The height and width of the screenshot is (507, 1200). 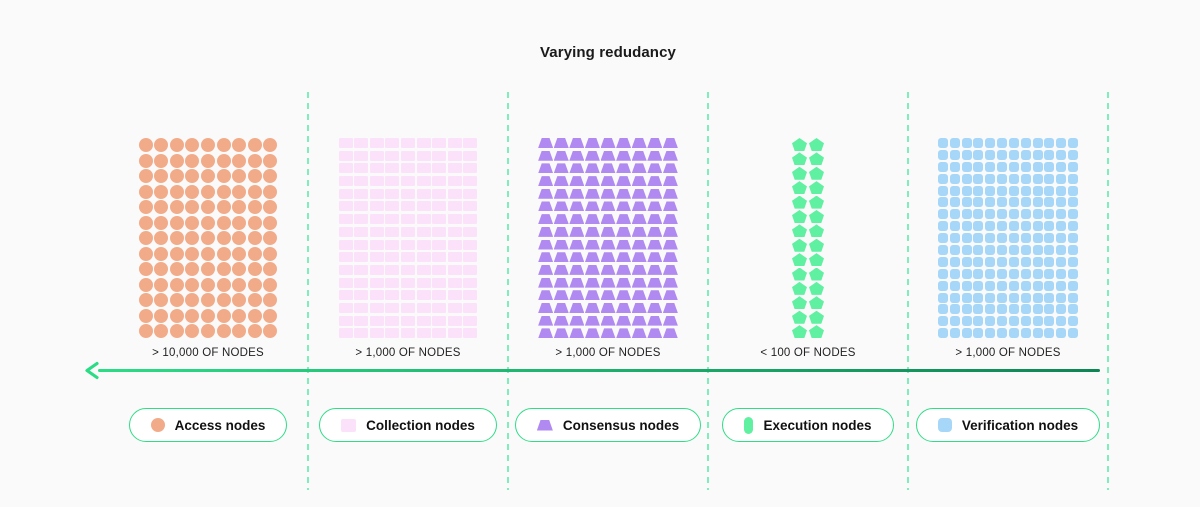 What do you see at coordinates (1008, 291) in the screenshot?
I see `section-verification: > 1,000 OF NODES Verification nodes` at bounding box center [1008, 291].